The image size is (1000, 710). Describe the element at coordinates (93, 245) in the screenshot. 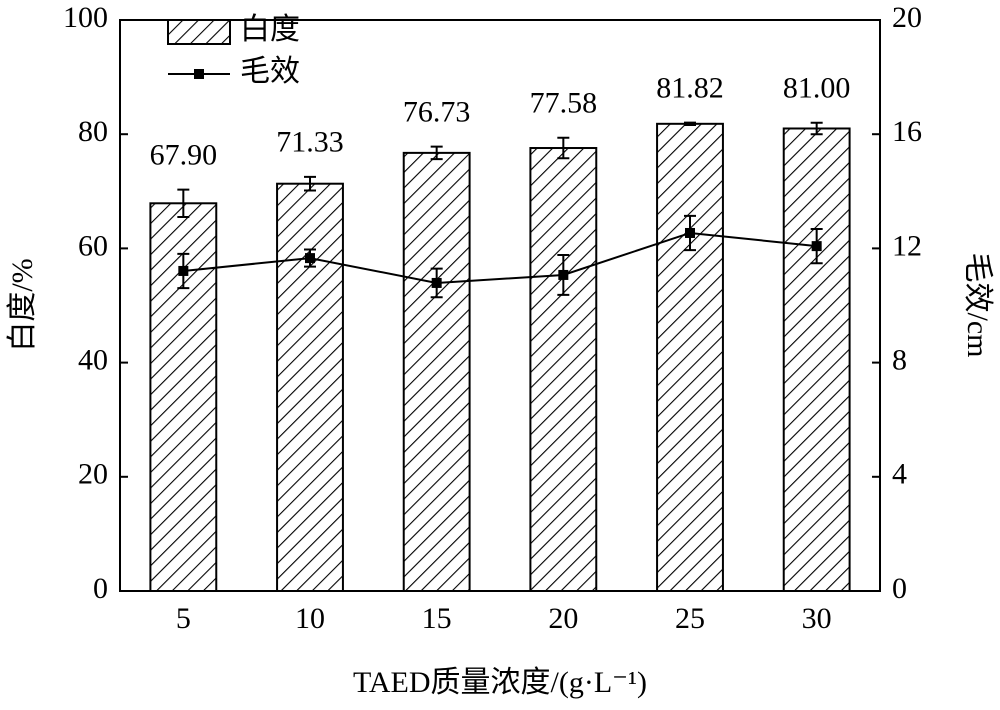

I see `y-tick-label: 60` at that location.